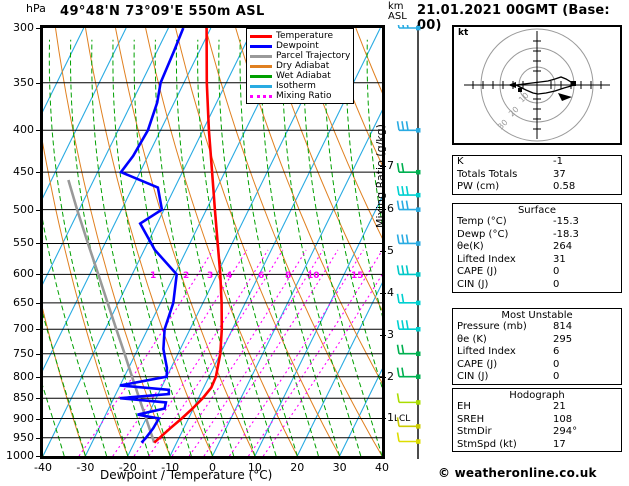 Image resolution: width=629 pixels, height=486 pixels. What do you see at coordinates (537, 210) in the screenshot?
I see `table-title: Surface` at bounding box center [537, 210].